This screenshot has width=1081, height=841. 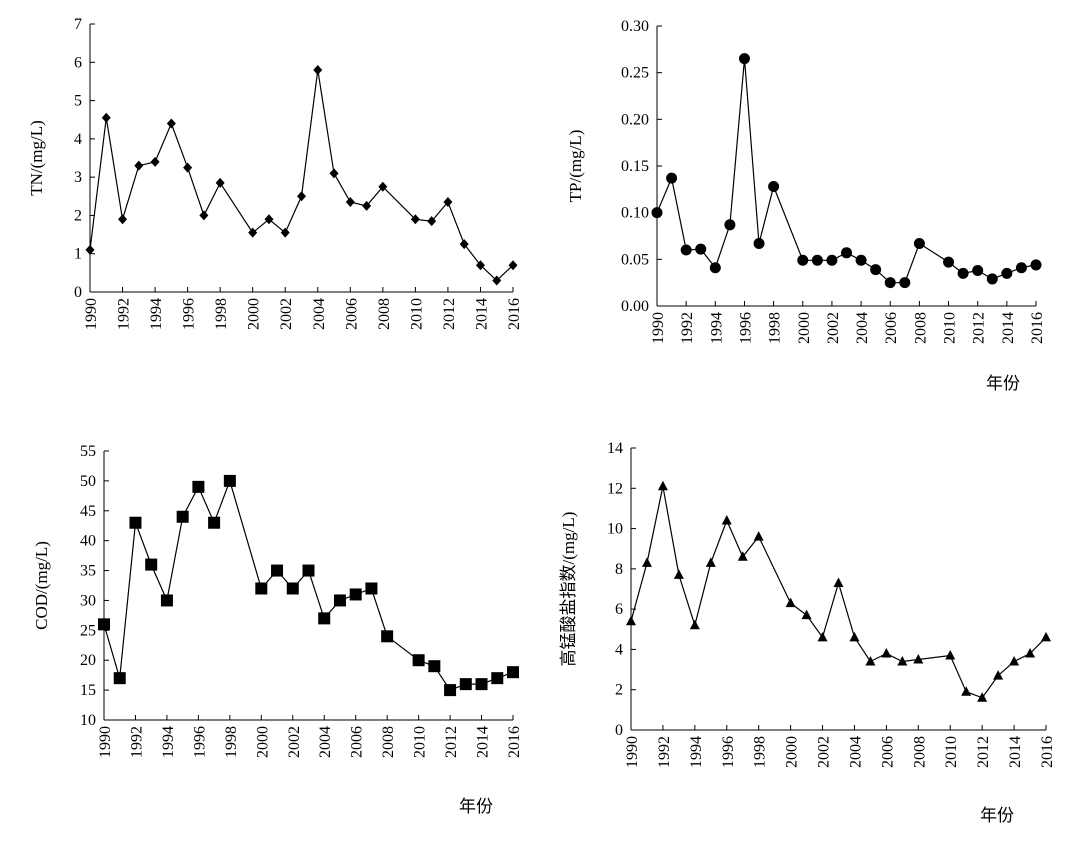 I want to click on tp-x-tick-label: 2006, so click(x=891, y=328).